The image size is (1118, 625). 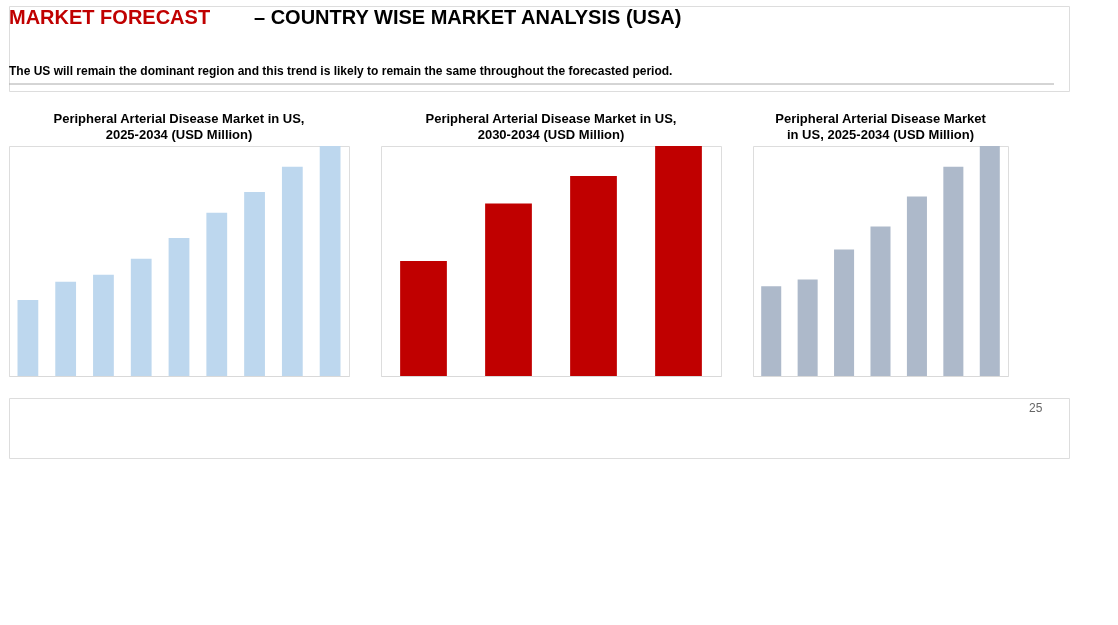 What do you see at coordinates (1036, 408) in the screenshot?
I see `text: 25` at bounding box center [1036, 408].